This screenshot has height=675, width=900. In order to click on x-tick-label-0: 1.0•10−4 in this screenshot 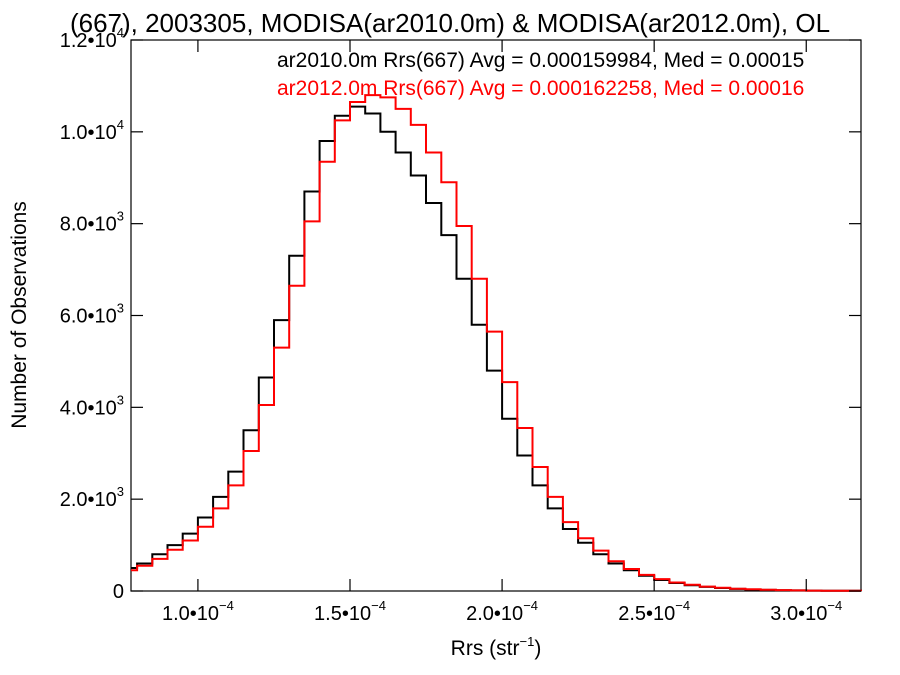, I will do `click(198, 611)`.